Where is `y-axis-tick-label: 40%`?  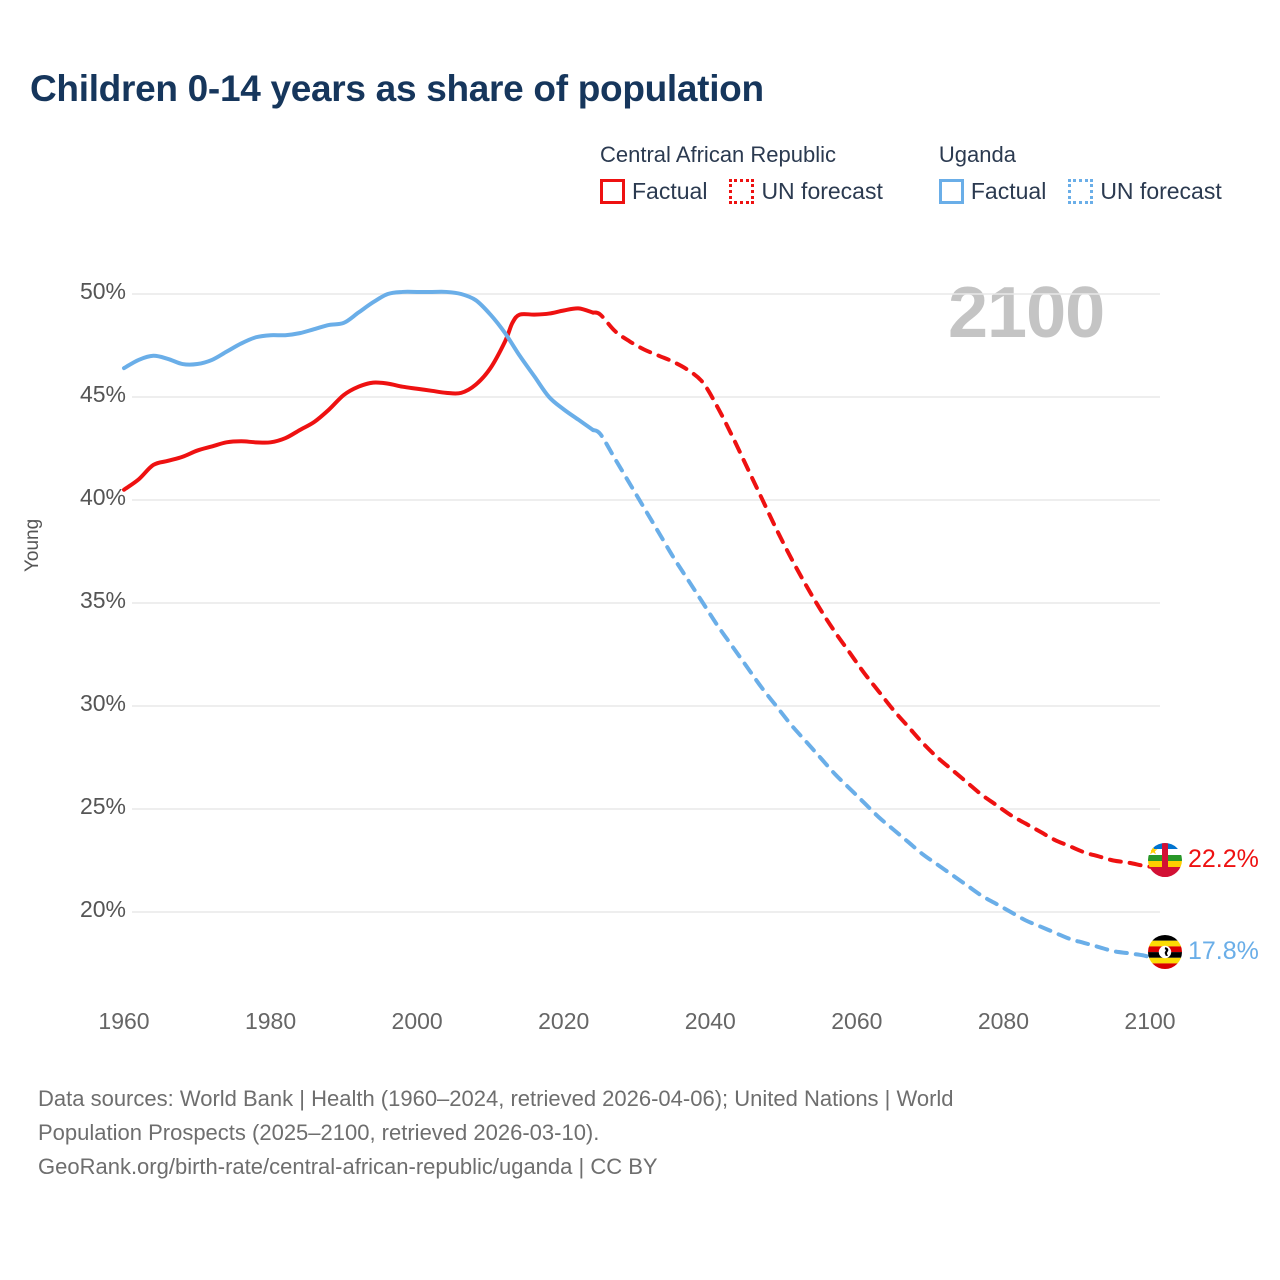
y-axis-tick-label: 40% is located at coordinates (102, 497).